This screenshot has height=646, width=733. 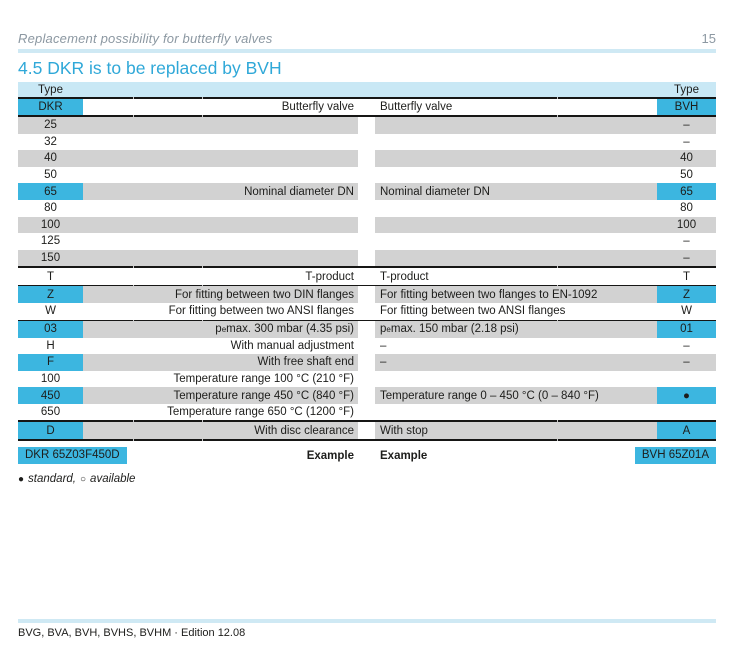 I want to click on dkr-code-cell: 150, so click(x=50, y=258).